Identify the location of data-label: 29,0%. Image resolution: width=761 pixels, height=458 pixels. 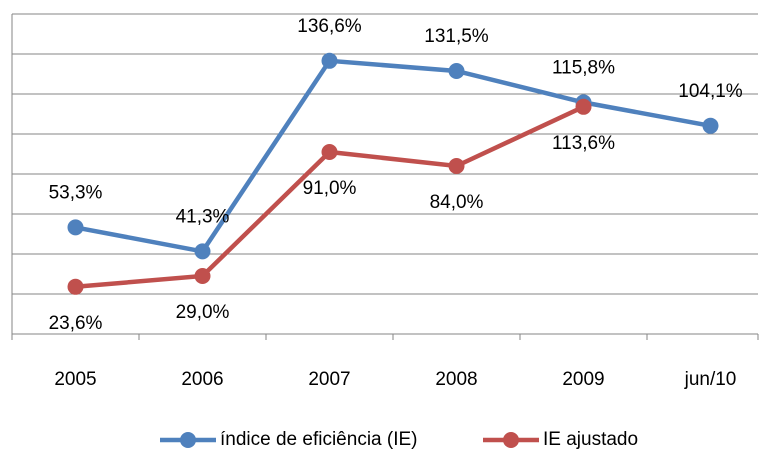
(203, 312).